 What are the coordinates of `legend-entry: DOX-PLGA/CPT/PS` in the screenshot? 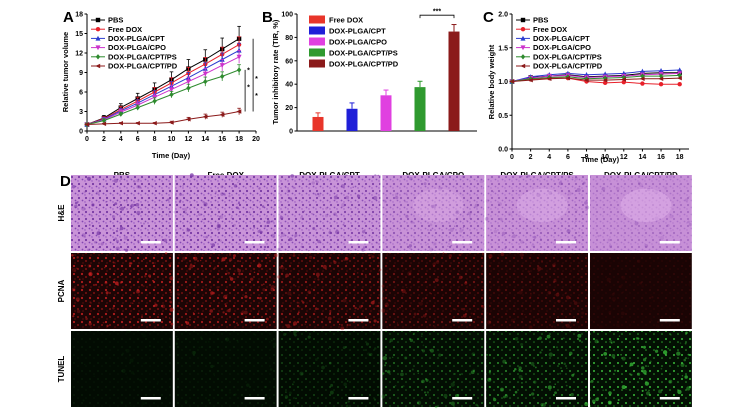 It's located at (134, 56).